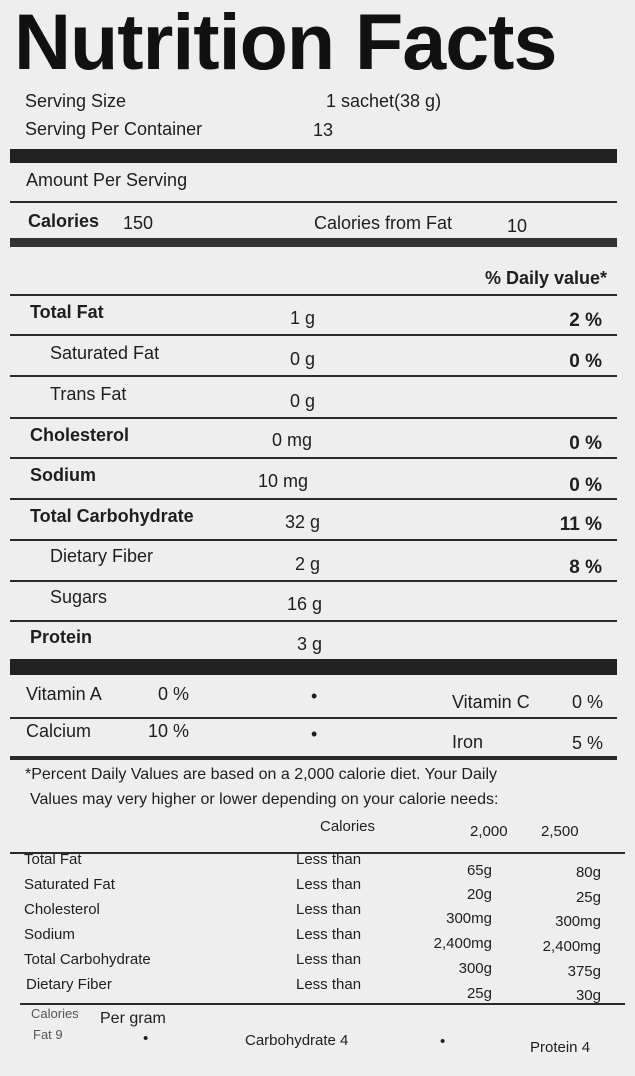 Image resolution: width=635 pixels, height=1076 pixels. I want to click on nutrient-dv: 11 %, so click(580, 524).